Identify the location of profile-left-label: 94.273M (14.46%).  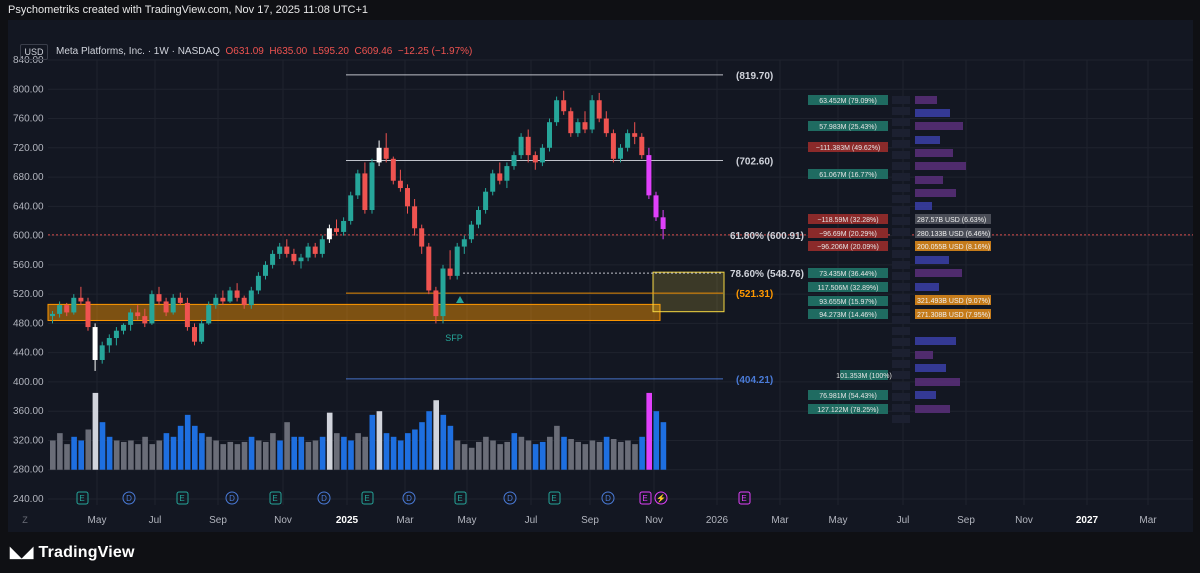
(848, 315).